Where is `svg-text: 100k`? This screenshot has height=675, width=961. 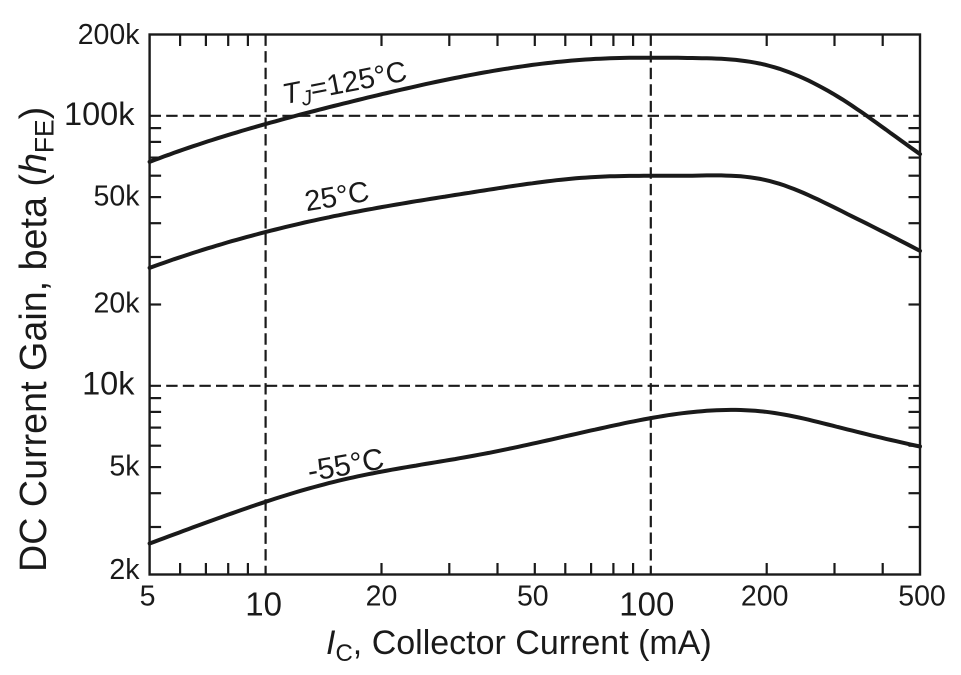 svg-text: 100k is located at coordinates (99, 114).